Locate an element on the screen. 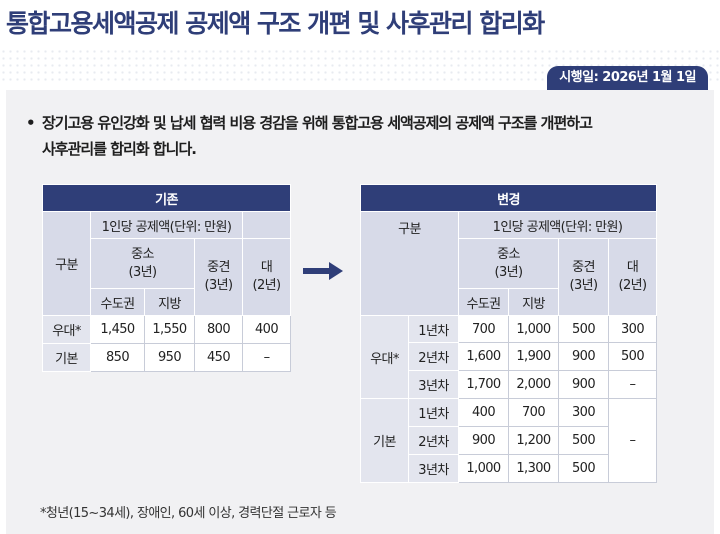  before-sme-header: 중소 (3년) is located at coordinates (142, 263).